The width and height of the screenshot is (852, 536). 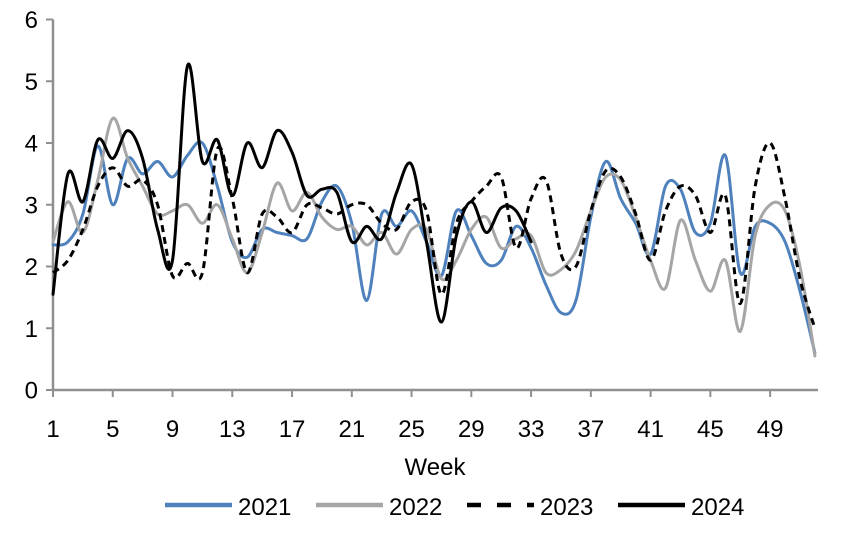 What do you see at coordinates (415, 507) in the screenshot?
I see `legend-label-2022: 2022` at bounding box center [415, 507].